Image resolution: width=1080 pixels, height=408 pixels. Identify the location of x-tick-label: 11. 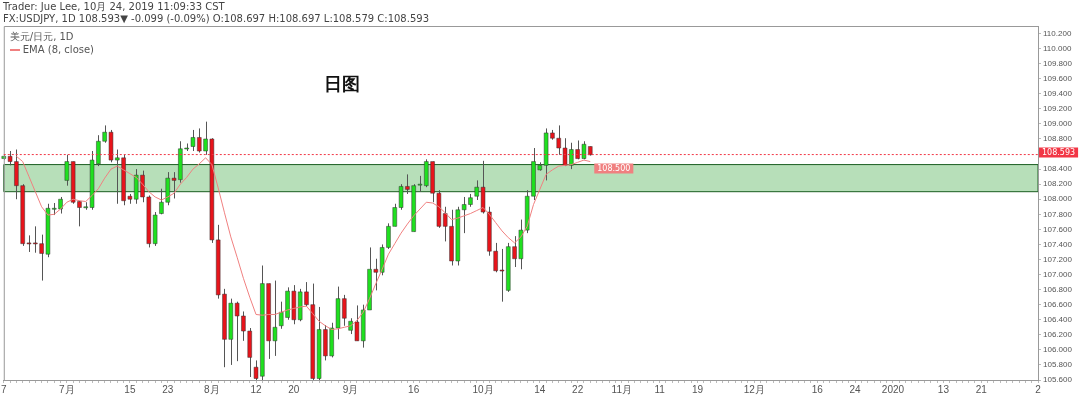
(660, 389).